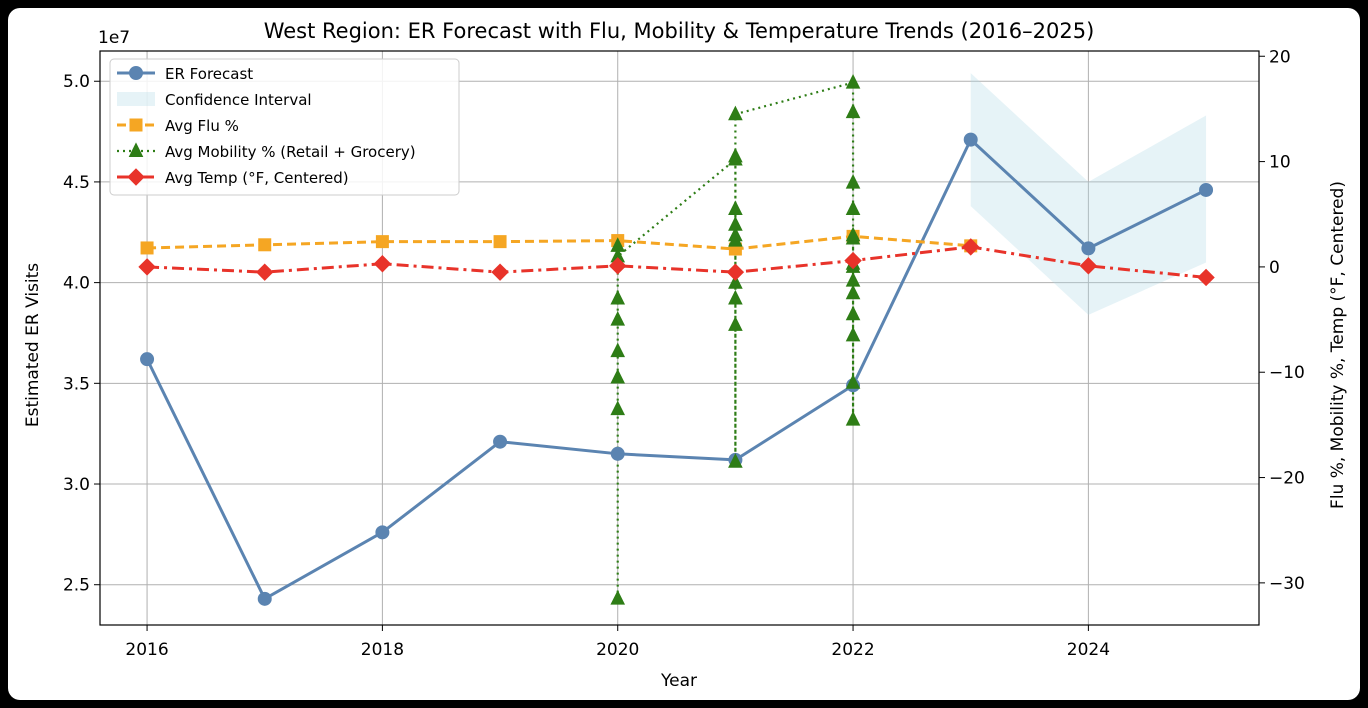  What do you see at coordinates (209, 74) in the screenshot?
I see `legend-label-er-forecast: ER Forecast` at bounding box center [209, 74].